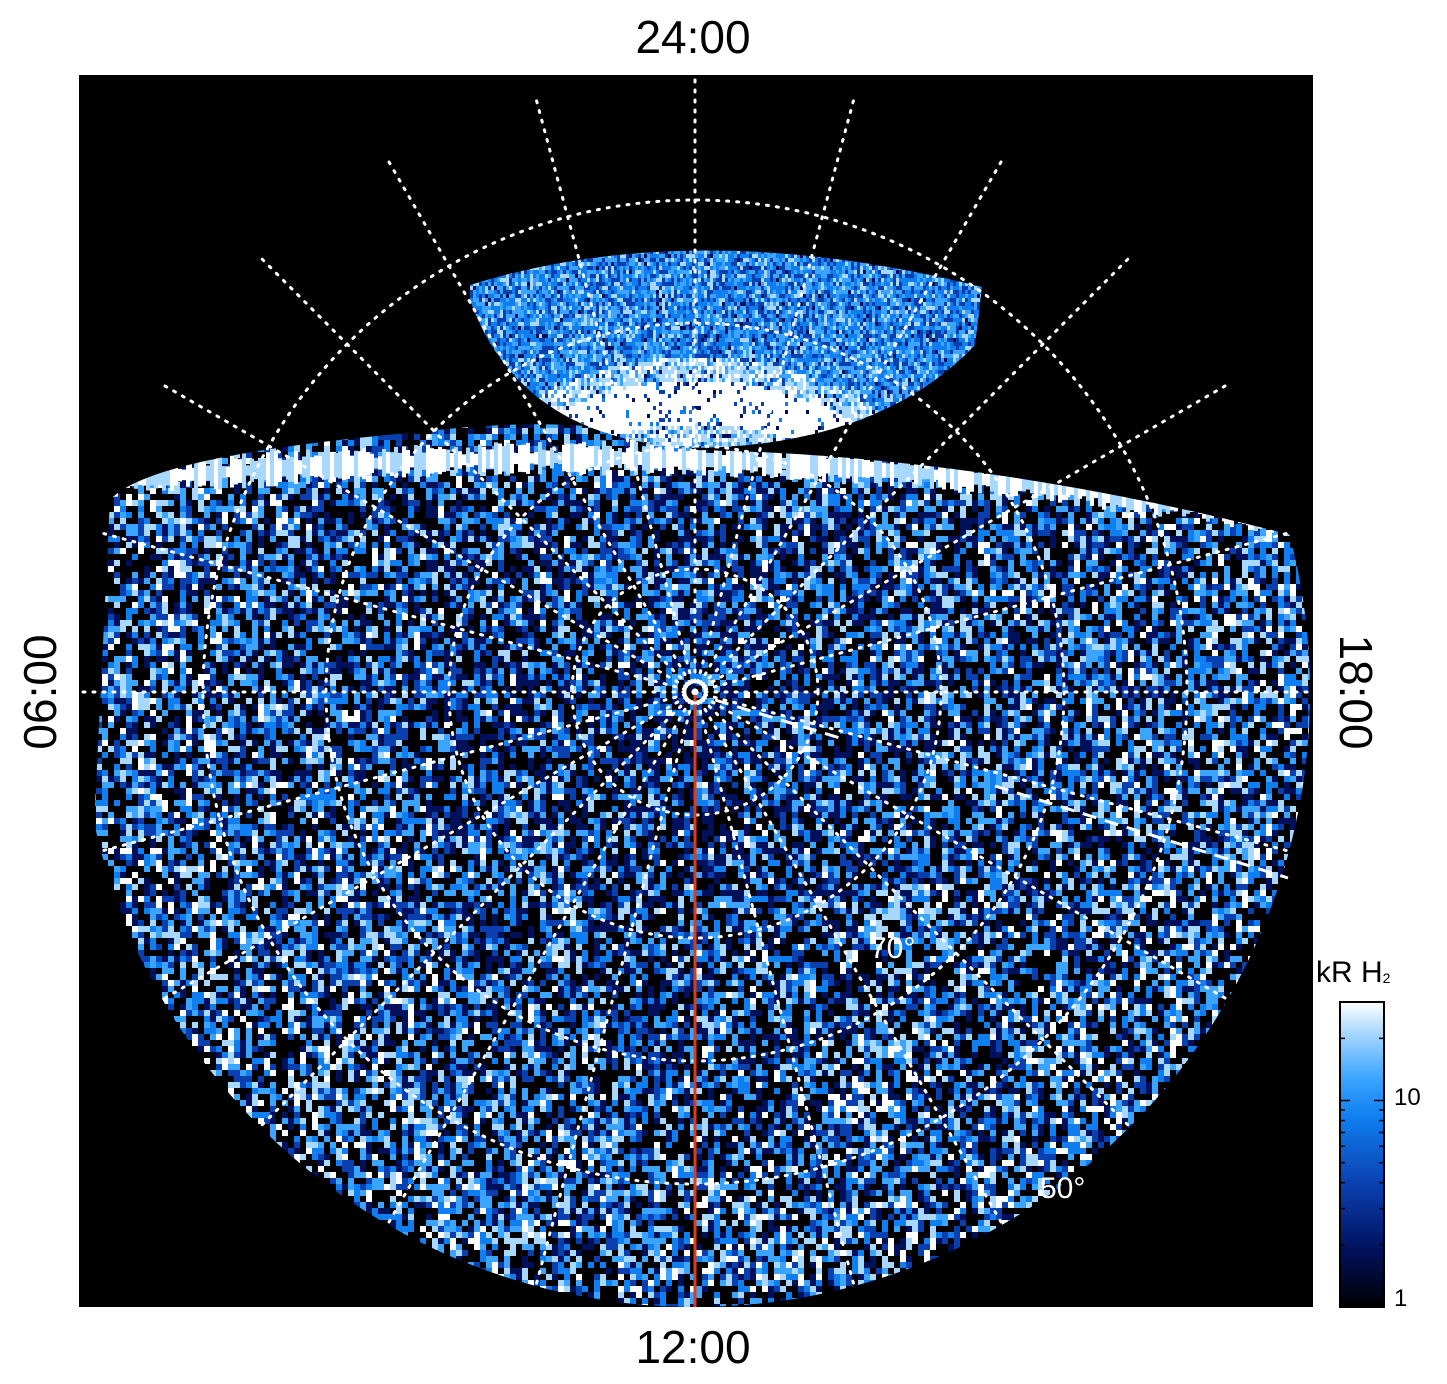 The image size is (1447, 1384). I want to click on colorbar-tick-1: 1, so click(1400, 1299).